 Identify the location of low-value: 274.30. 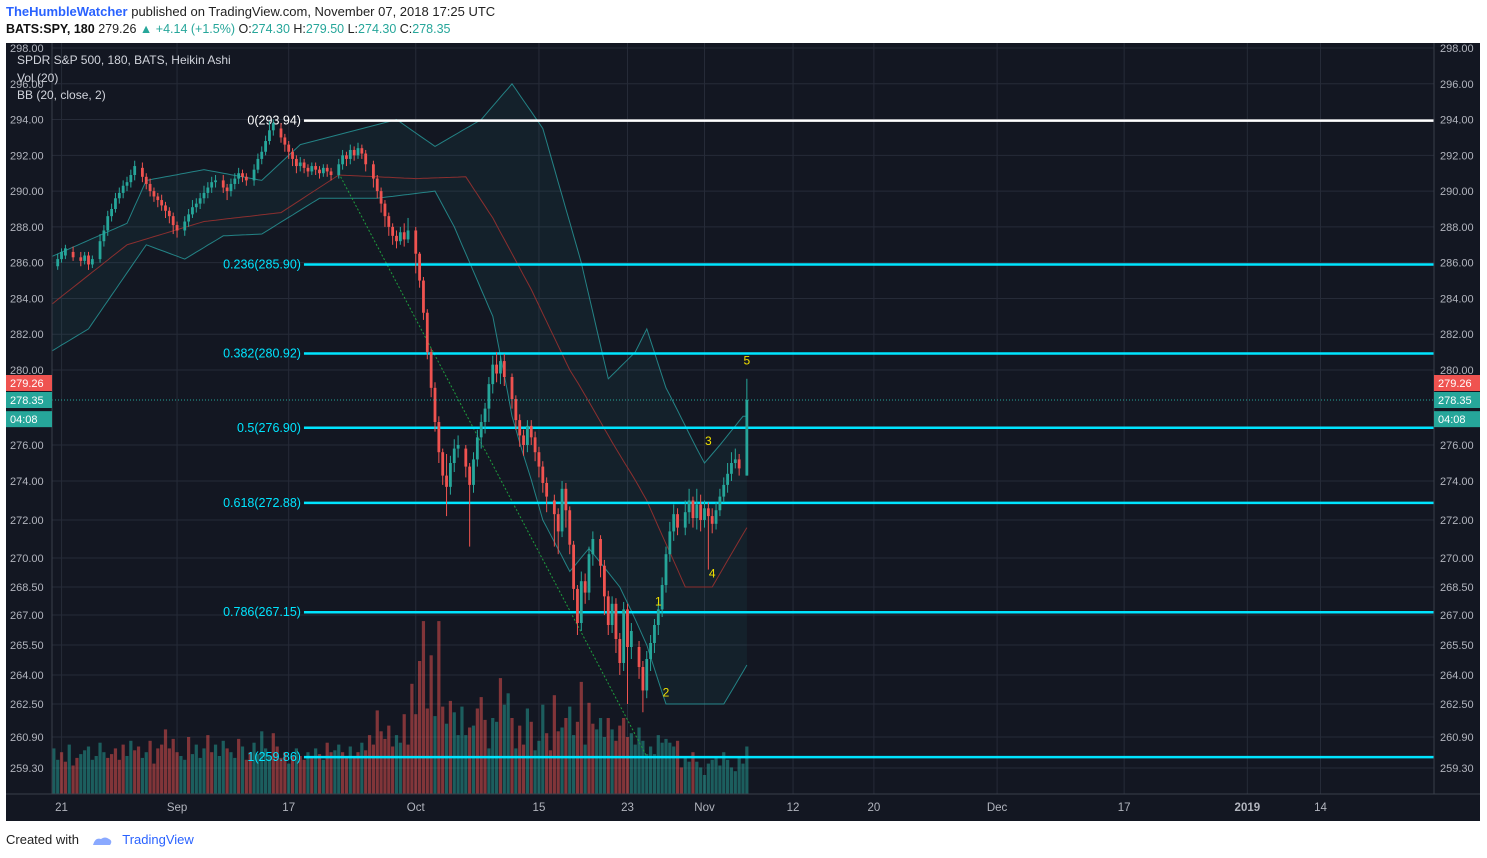
(377, 29).